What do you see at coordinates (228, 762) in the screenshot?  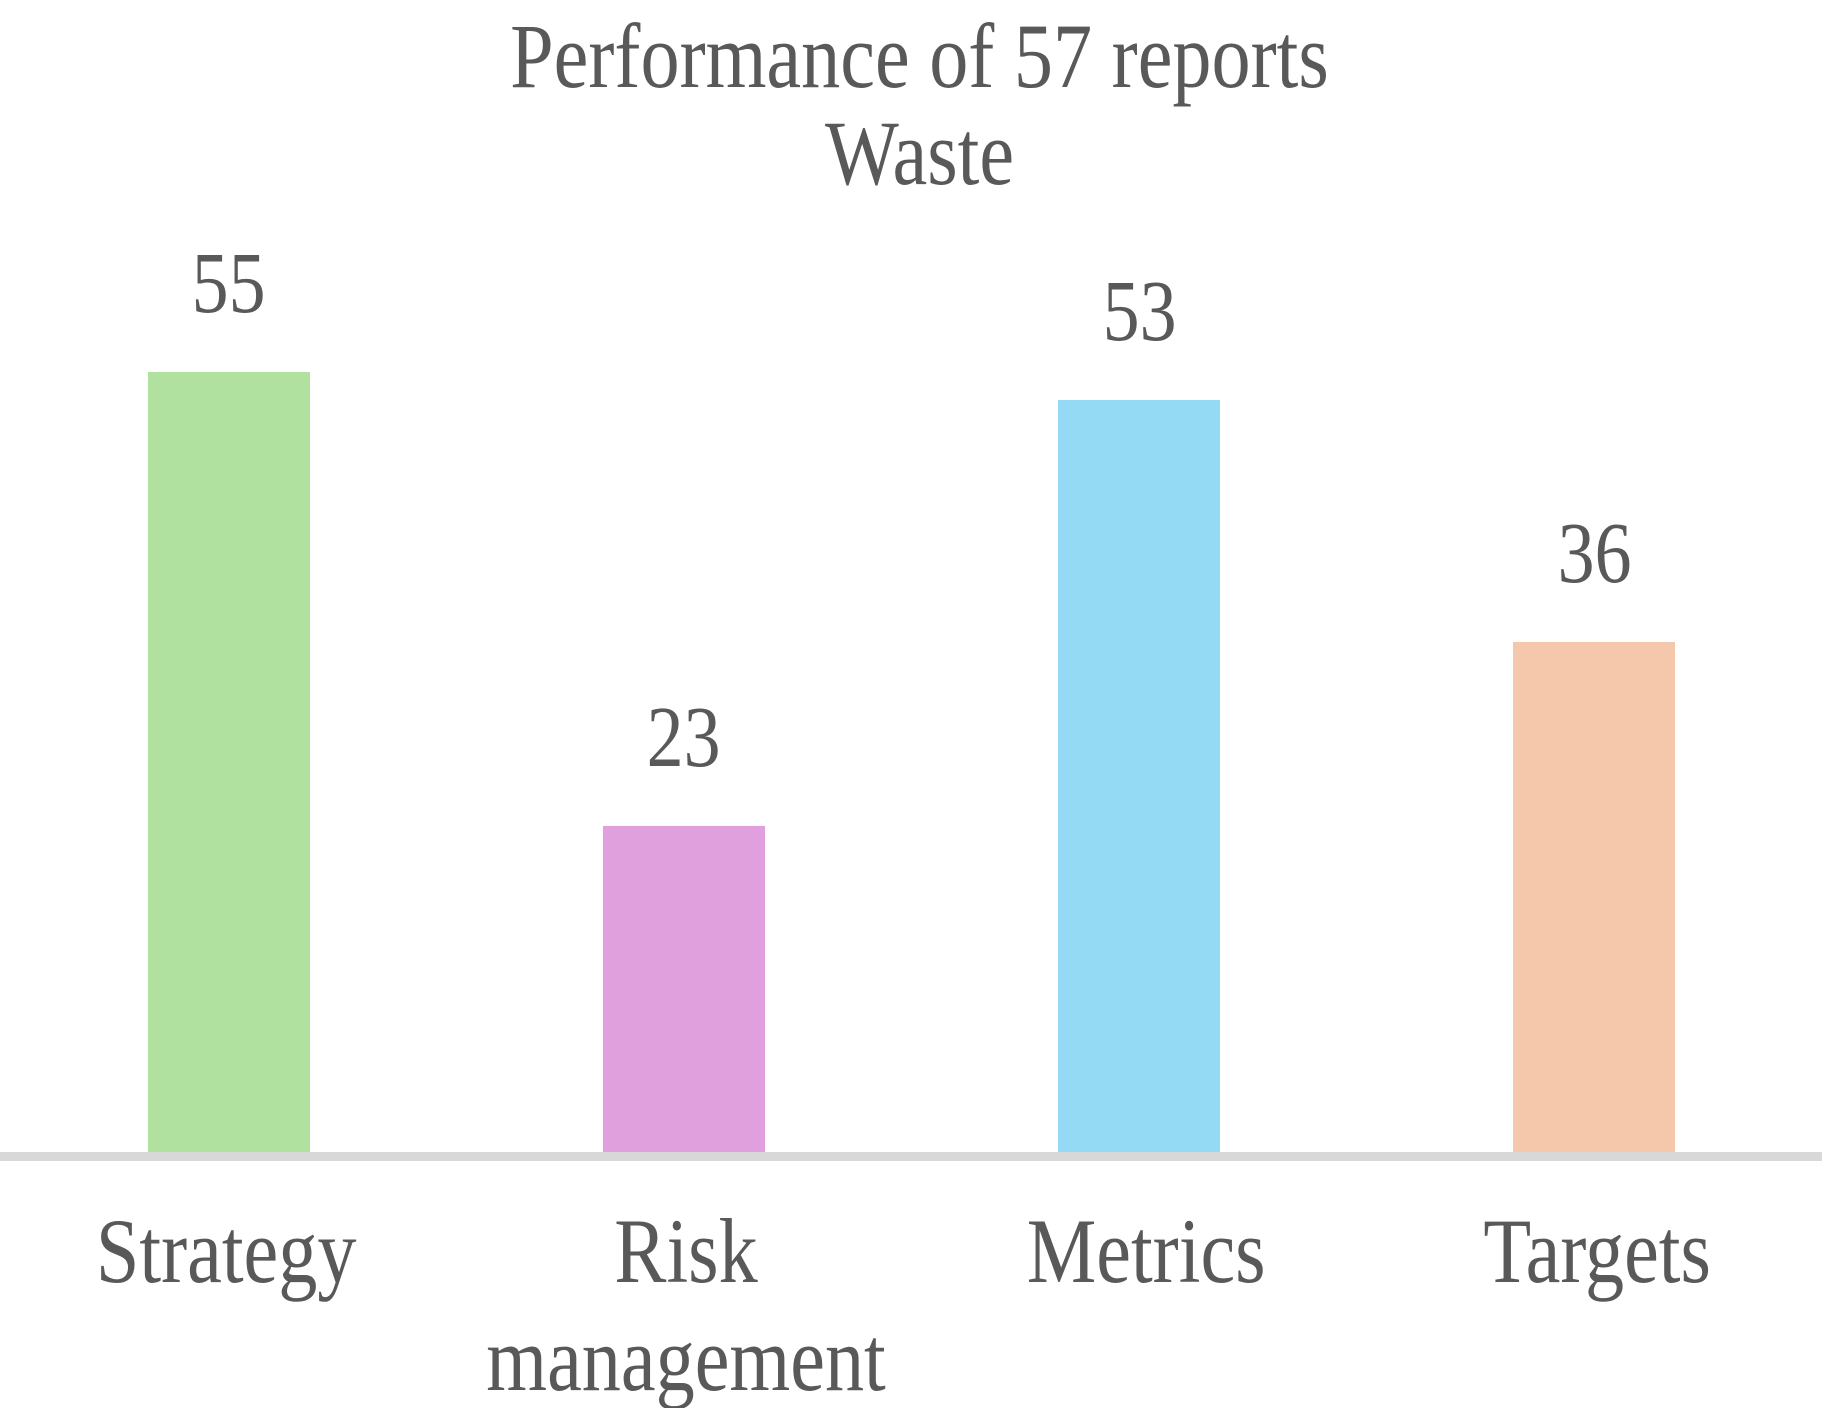 I see `bar-strategy` at bounding box center [228, 762].